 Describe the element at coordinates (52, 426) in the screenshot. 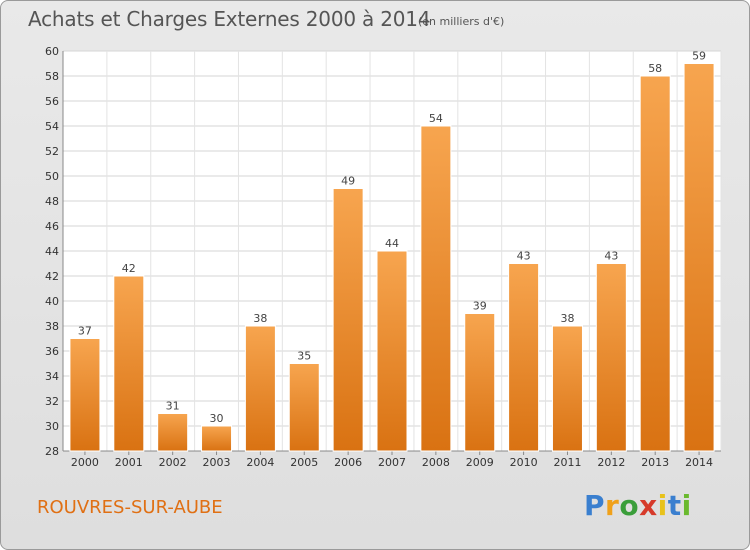

I see `y-tick-label: 30` at that location.